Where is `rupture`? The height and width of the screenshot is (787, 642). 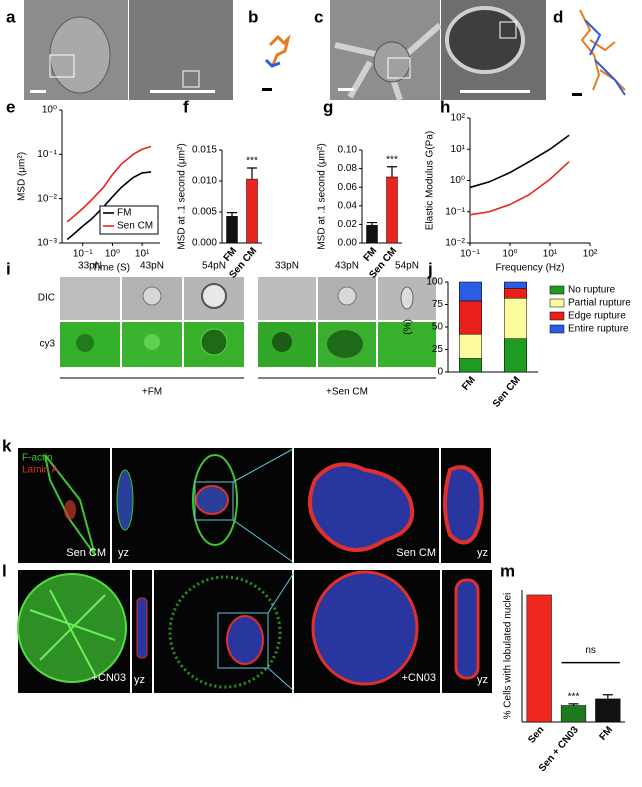 rupture is located at coordinates (214, 342).